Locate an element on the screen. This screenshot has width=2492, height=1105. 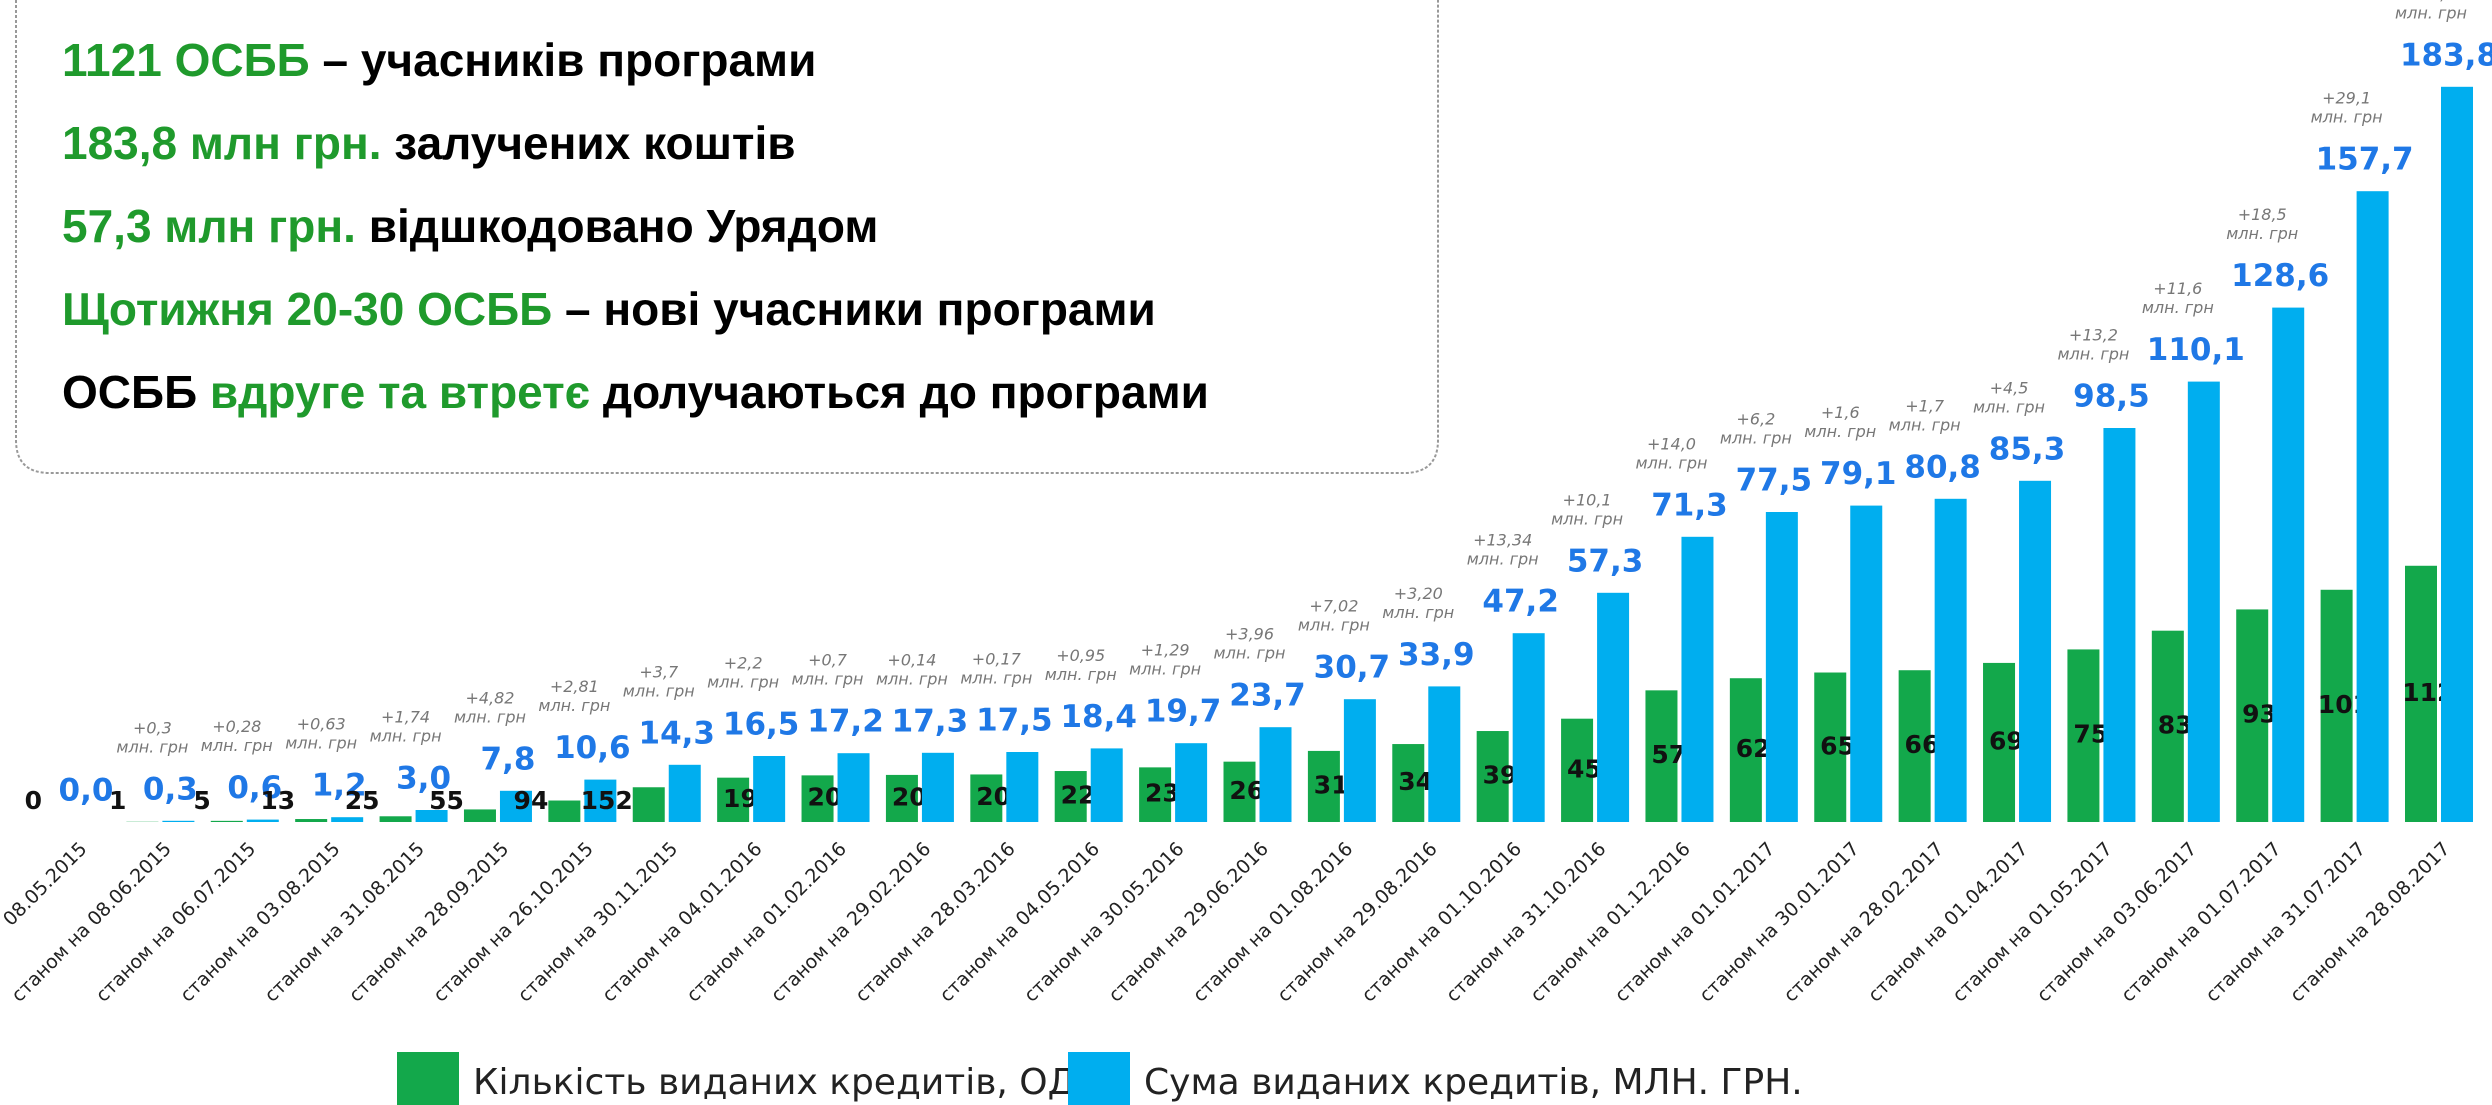
sum-label: 3,0 is located at coordinates (423, 779).